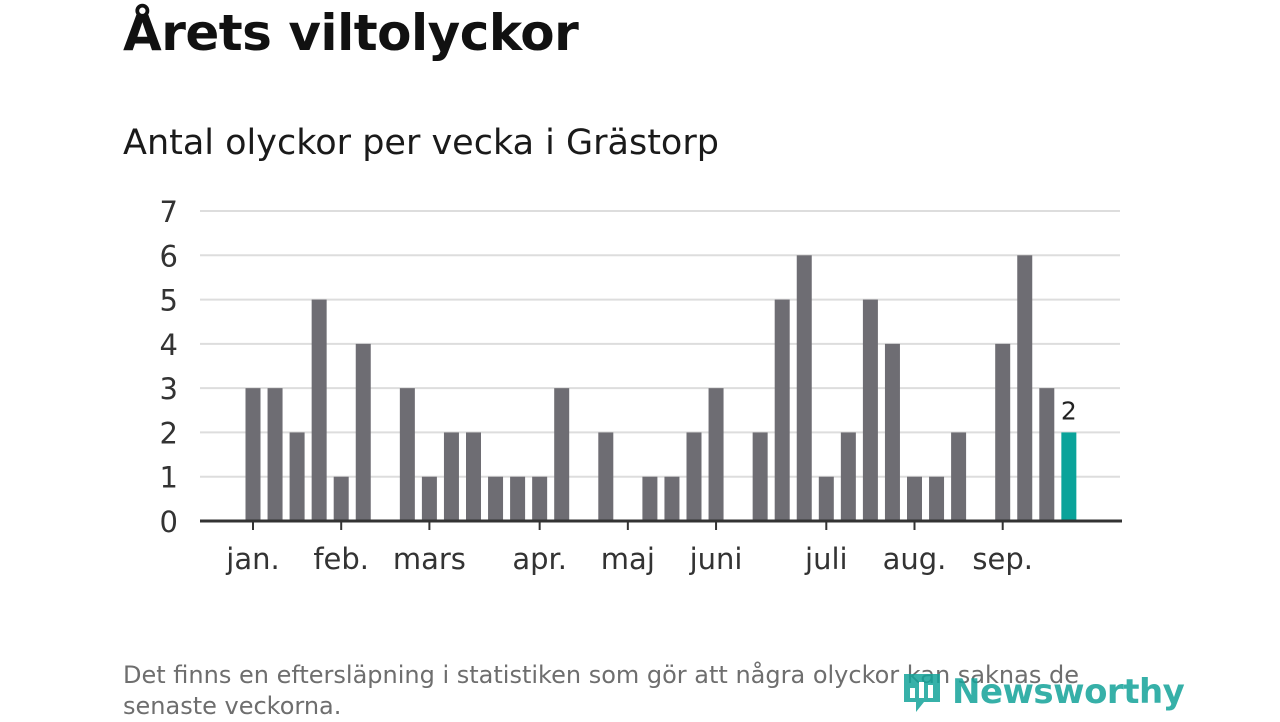 This screenshot has height=722, width=1280. What do you see at coordinates (169, 256) in the screenshot?
I see `y-tick-label: 6` at bounding box center [169, 256].